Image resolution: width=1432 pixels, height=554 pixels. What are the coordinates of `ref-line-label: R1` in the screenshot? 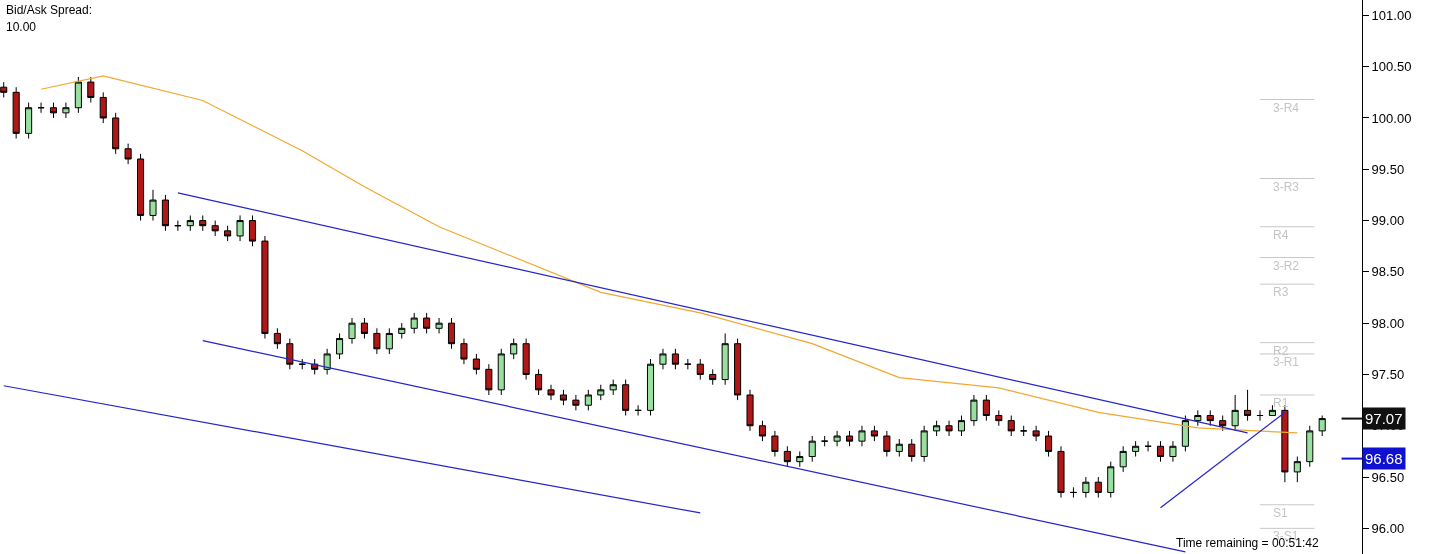 It's located at (1281, 403).